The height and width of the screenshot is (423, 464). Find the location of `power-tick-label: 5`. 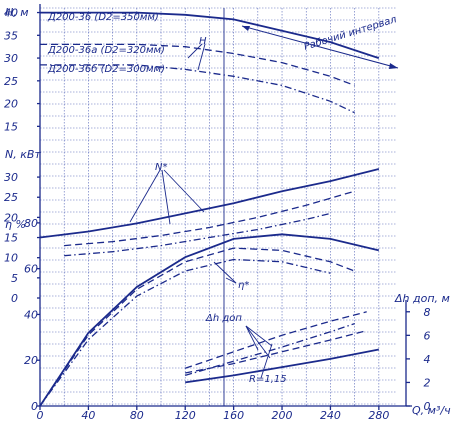

power-tick-label: 5 is located at coordinates (14, 278).